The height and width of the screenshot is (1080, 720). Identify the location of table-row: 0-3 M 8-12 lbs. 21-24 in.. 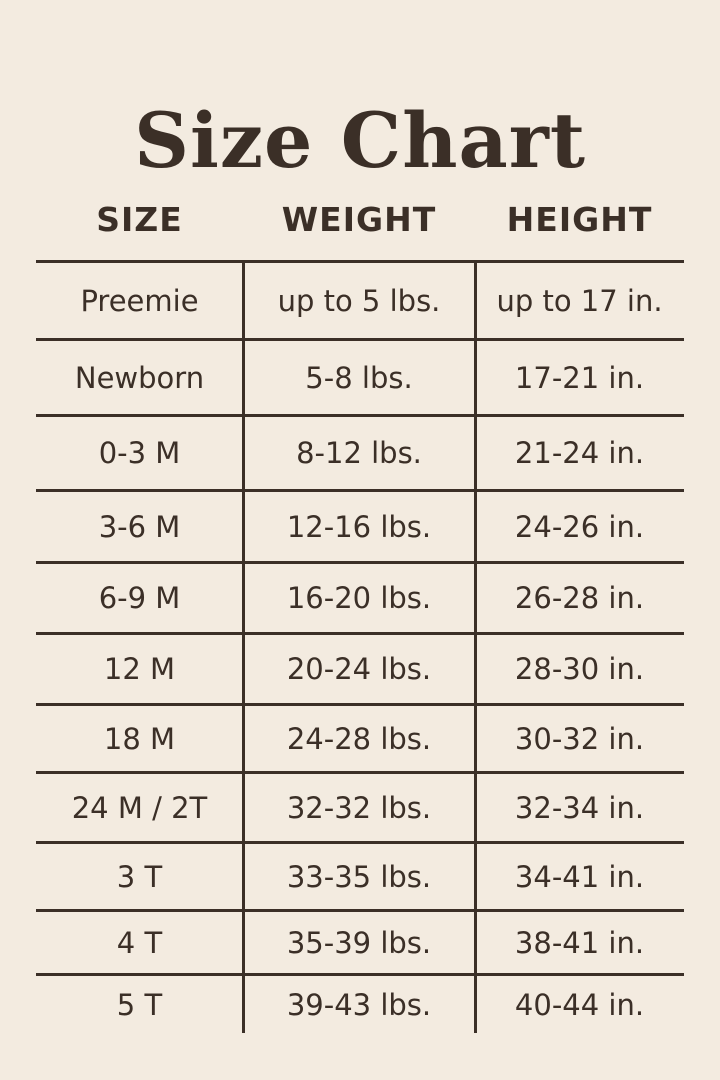
(360, 451).